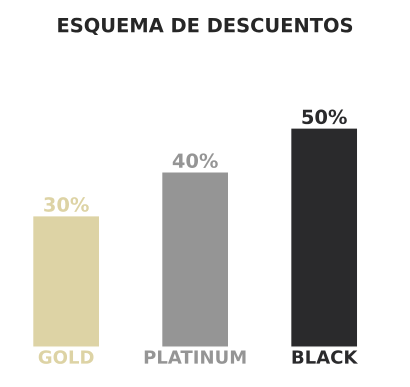 The image size is (410, 387). What do you see at coordinates (205, 27) in the screenshot?
I see `chart-title: ESQUEMA DE DESCUENTOS` at bounding box center [205, 27].